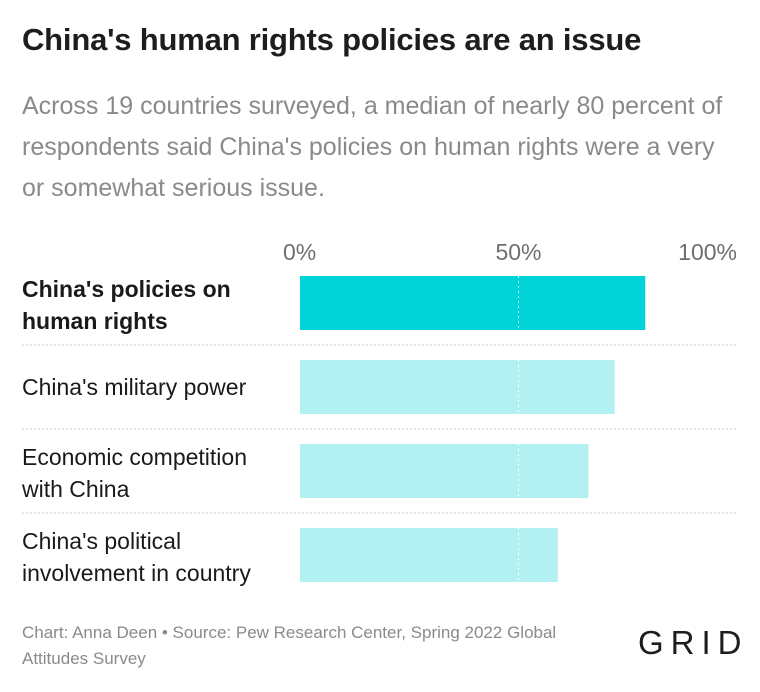  Describe the element at coordinates (126, 305) in the screenshot. I see `category-label: China's policies on human rights` at that location.